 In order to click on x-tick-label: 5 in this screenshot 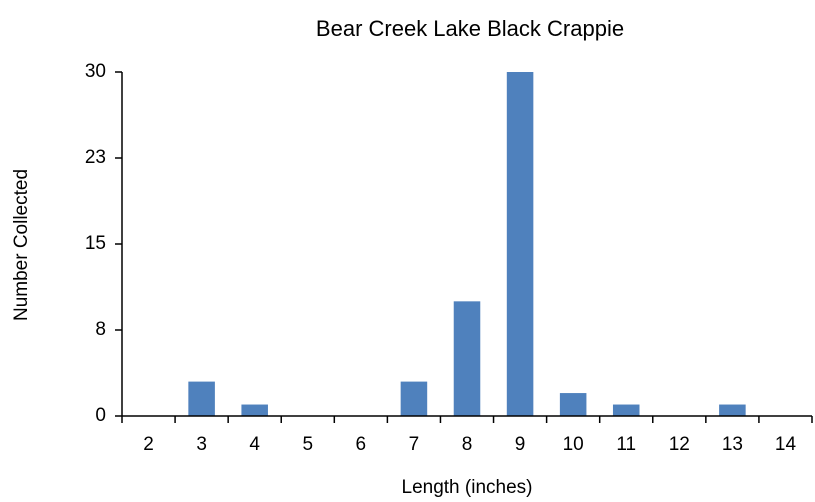, I will do `click(307, 444)`.